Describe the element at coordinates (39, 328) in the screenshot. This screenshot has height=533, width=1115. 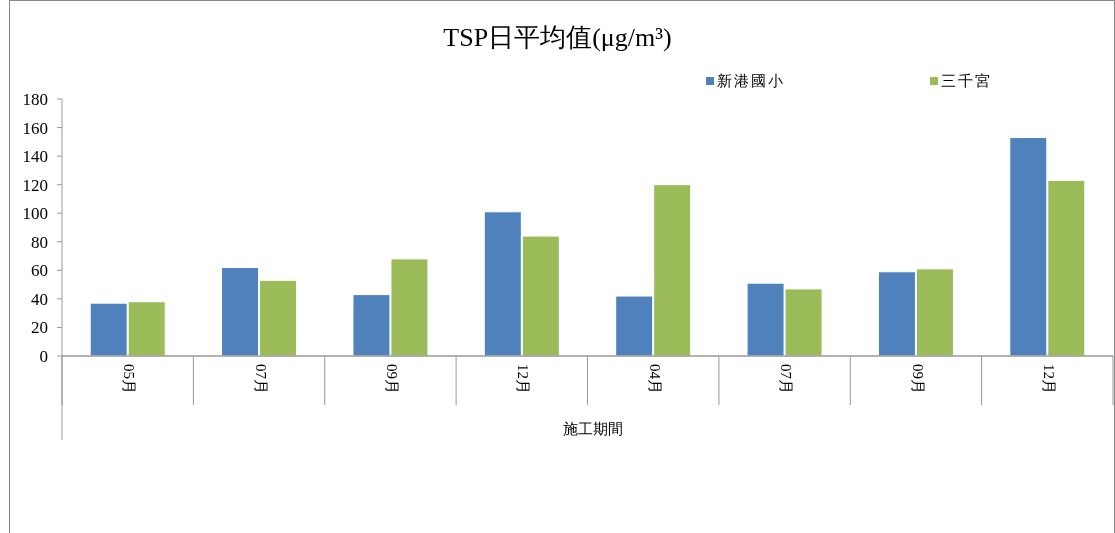
I see `y-tick-label: 20` at that location.